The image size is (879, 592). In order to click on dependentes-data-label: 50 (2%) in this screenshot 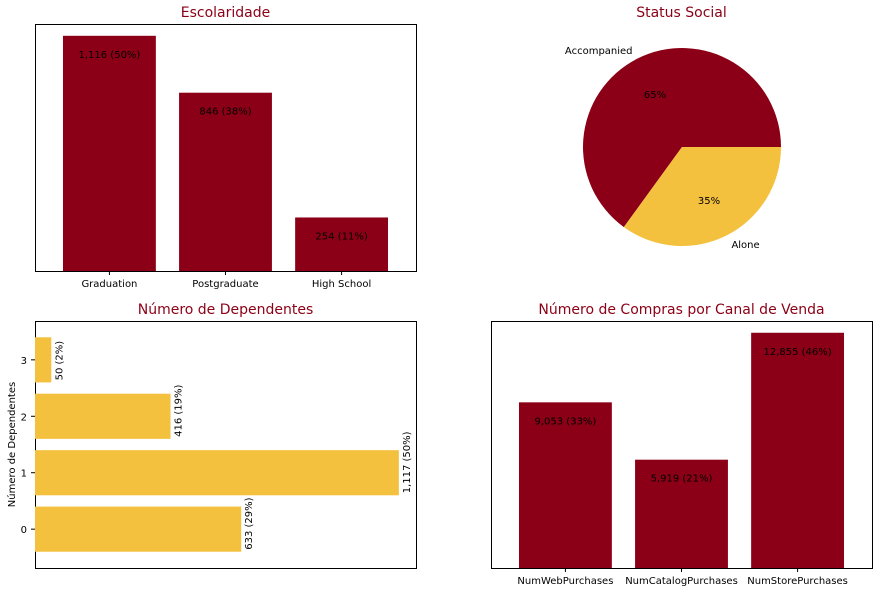, I will do `click(59, 361)`.